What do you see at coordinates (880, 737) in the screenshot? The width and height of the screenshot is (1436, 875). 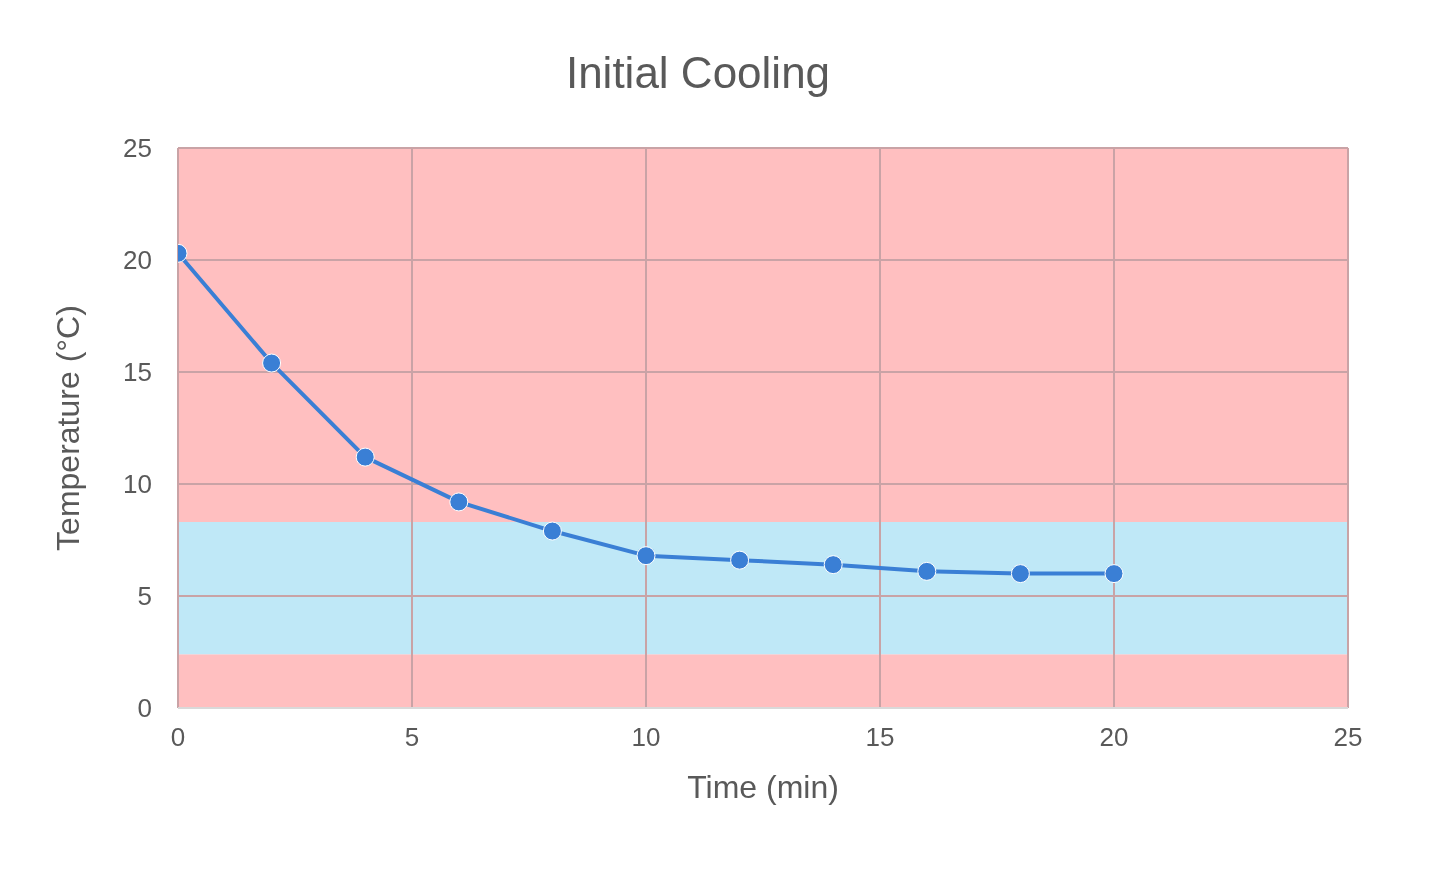 I see `x-tick-label: 15` at bounding box center [880, 737].